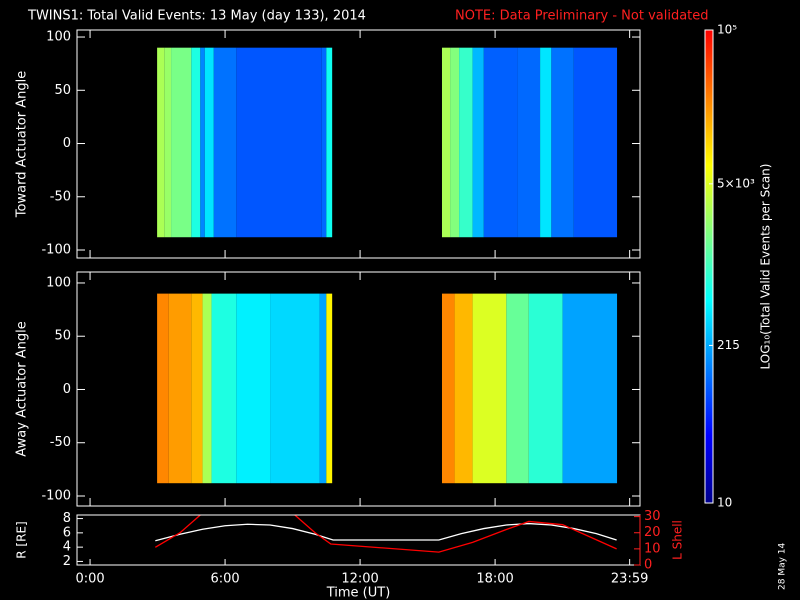 Image resolution: width=800 pixels, height=600 pixels. Describe the element at coordinates (727, 30) in the screenshot. I see `colorbar-tick-label: 10⁵` at that location.